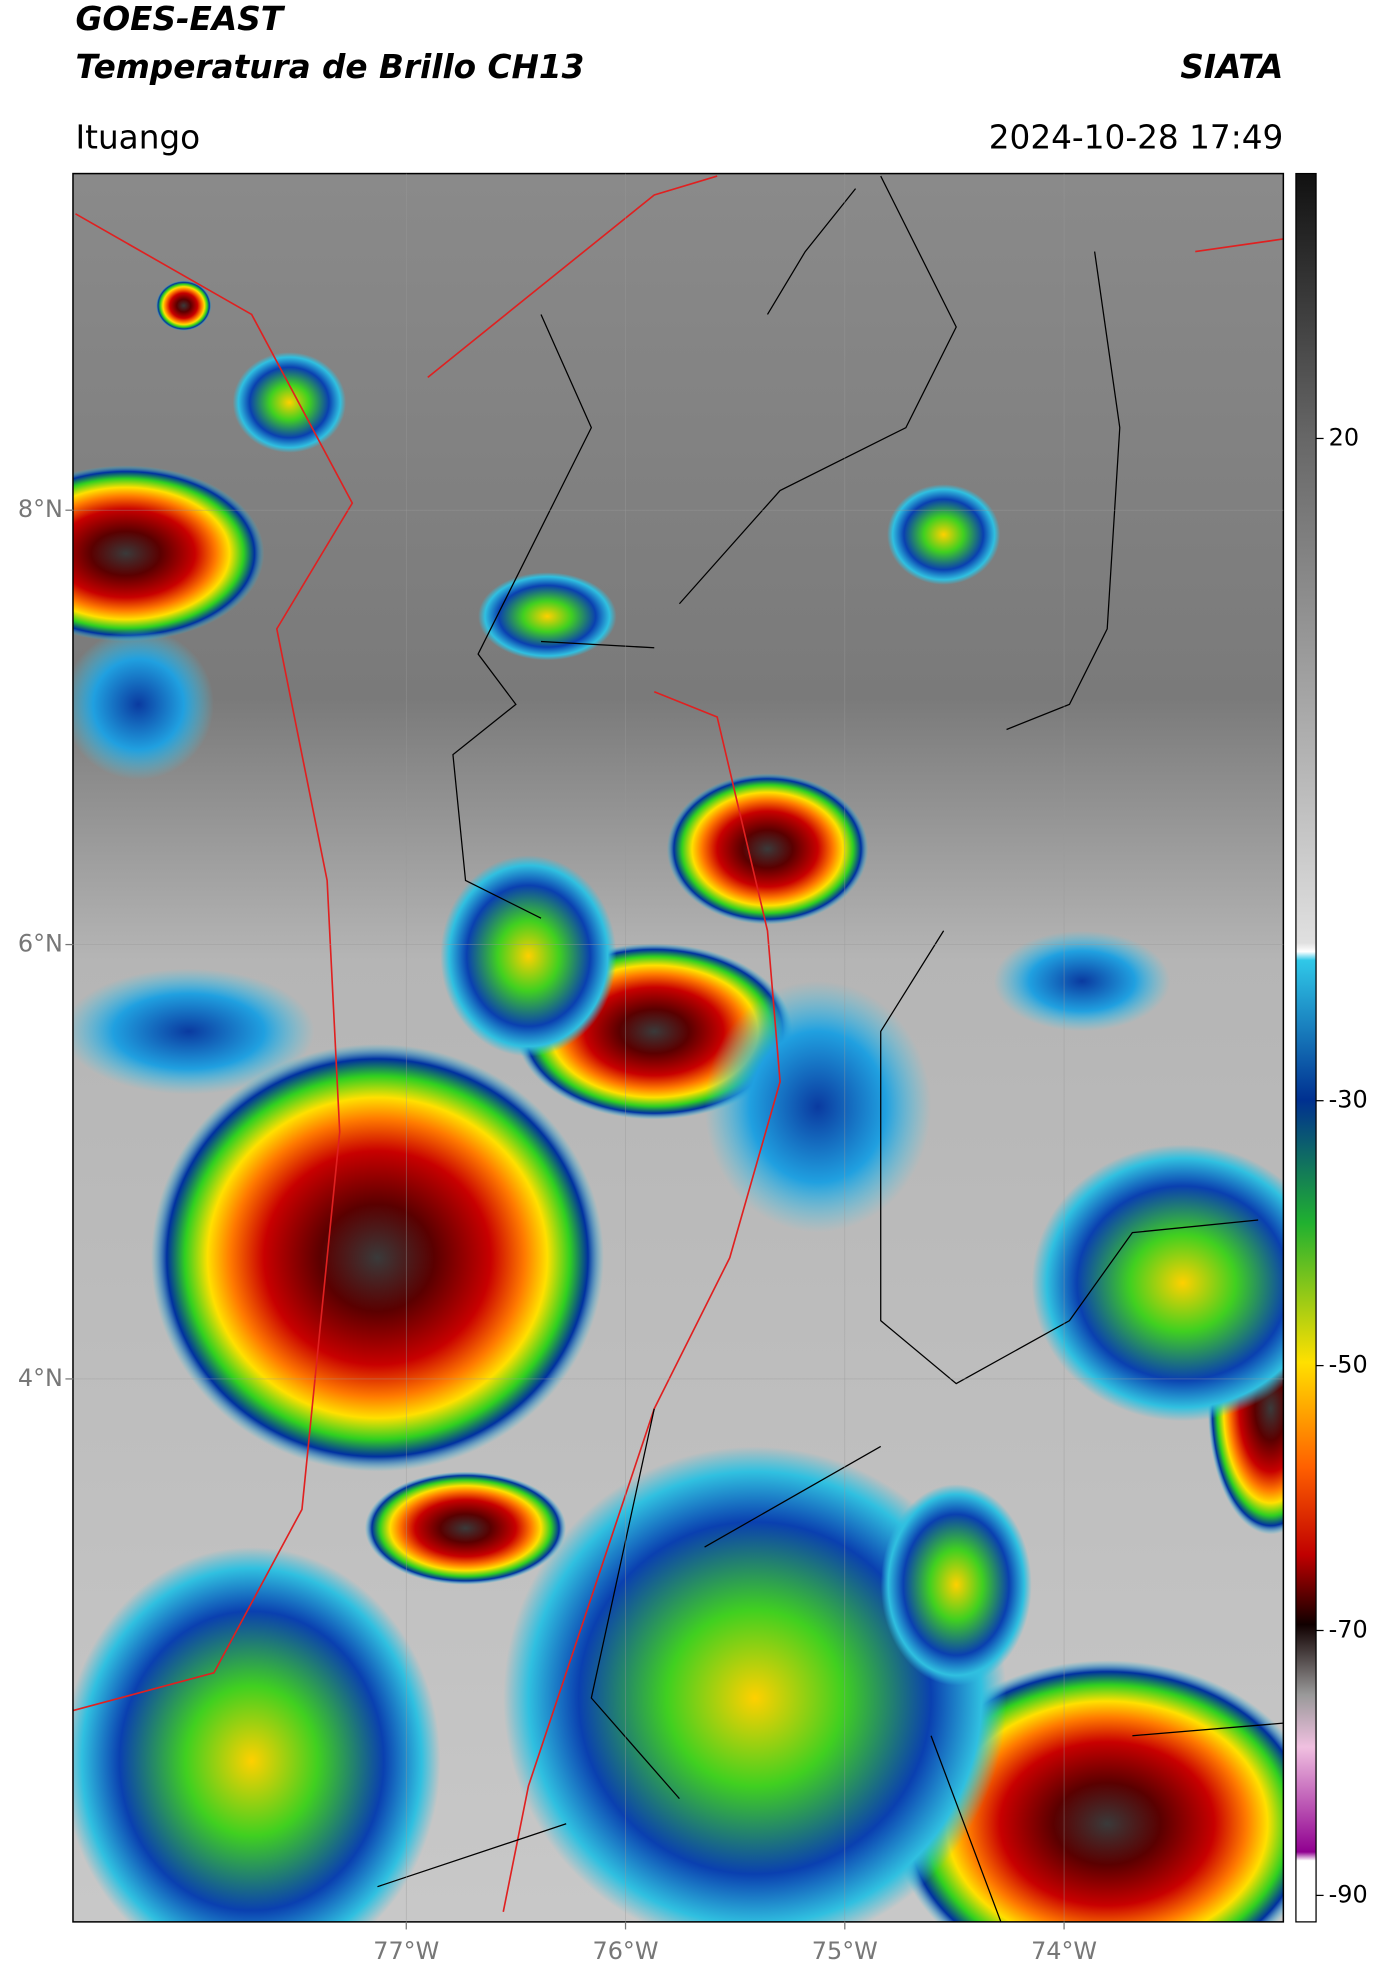  What do you see at coordinates (626, 1951) in the screenshot?
I see `x-tick-label: 76°W` at bounding box center [626, 1951].